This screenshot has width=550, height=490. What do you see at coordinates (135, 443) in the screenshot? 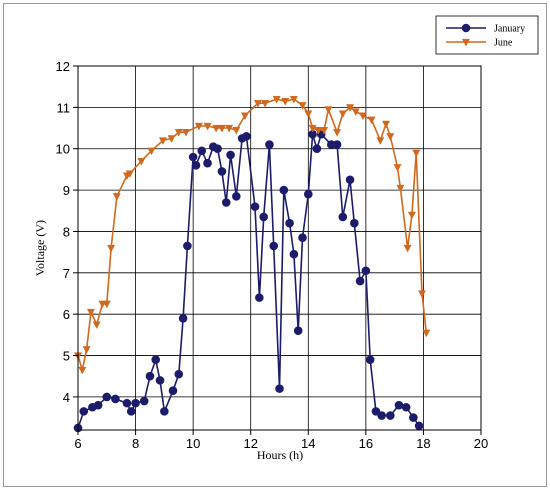
I see `x-tick-label: 8` at bounding box center [135, 443].